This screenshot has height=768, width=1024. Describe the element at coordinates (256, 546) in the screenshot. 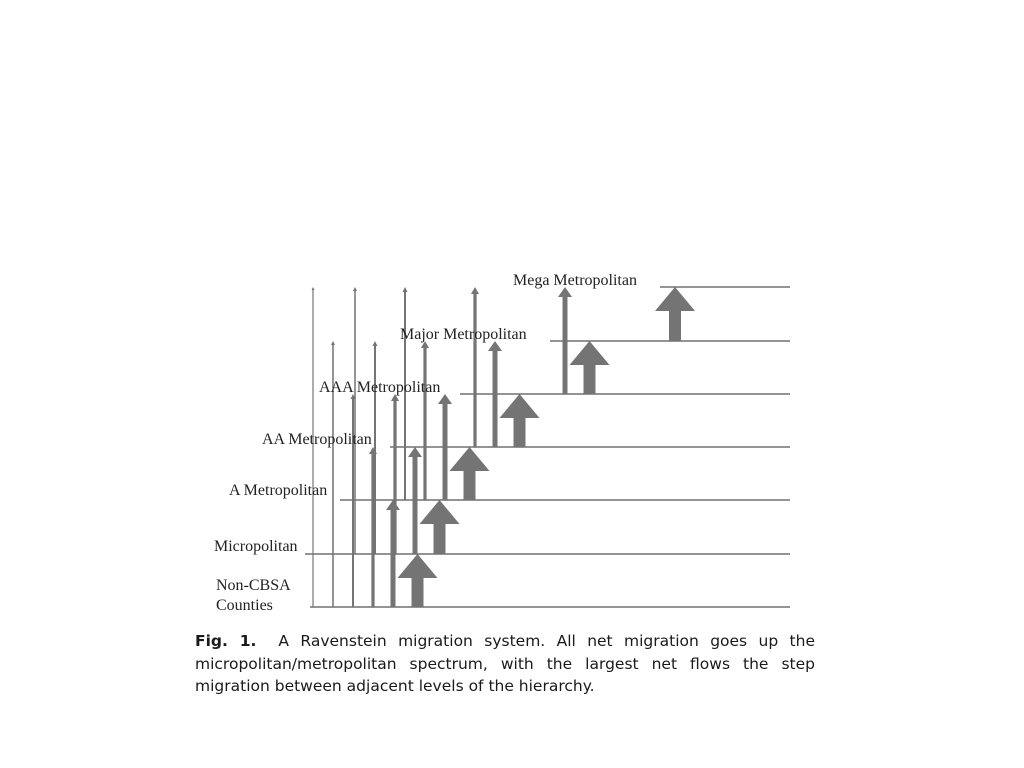

I see `level-label-micropolitan: Micropolitan` at that location.